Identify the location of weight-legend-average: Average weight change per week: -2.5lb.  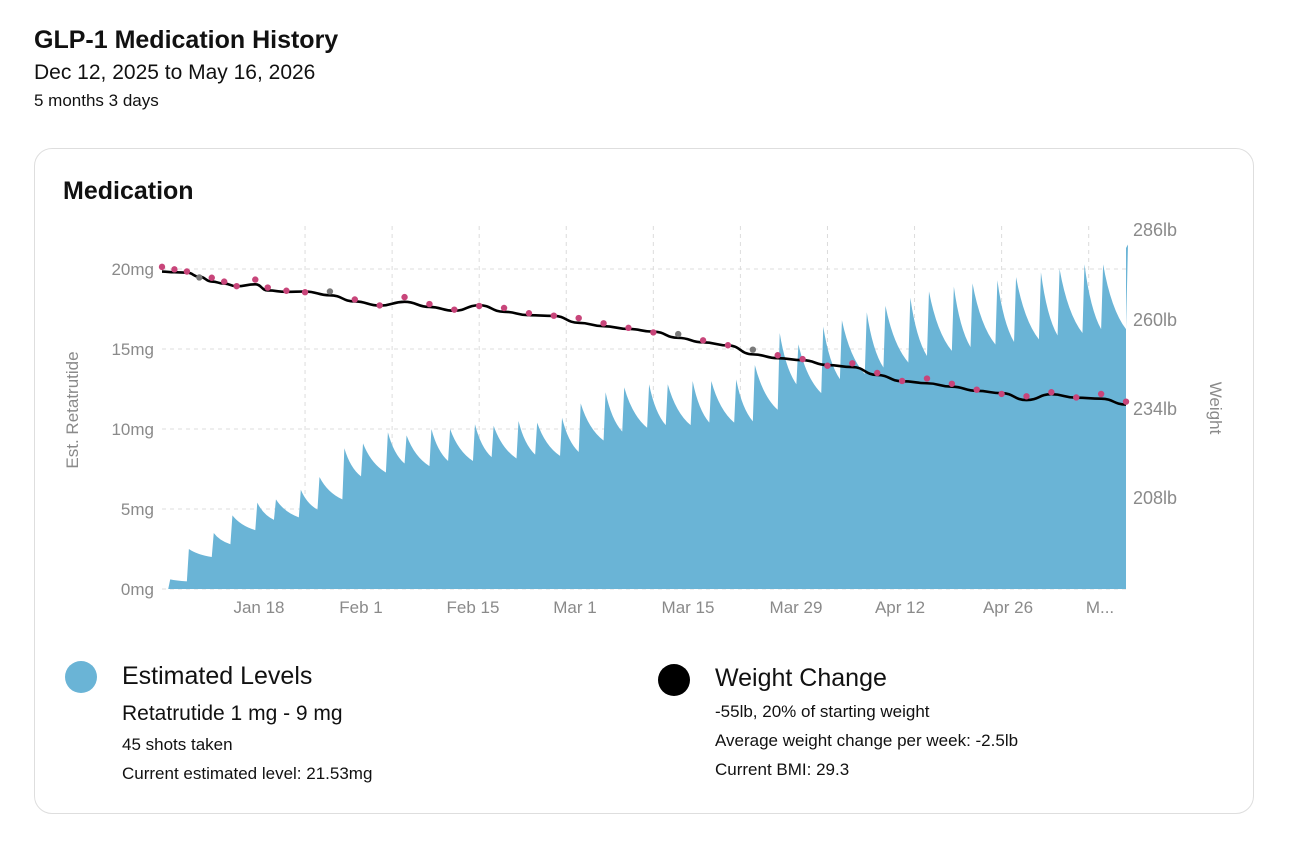
(867, 740).